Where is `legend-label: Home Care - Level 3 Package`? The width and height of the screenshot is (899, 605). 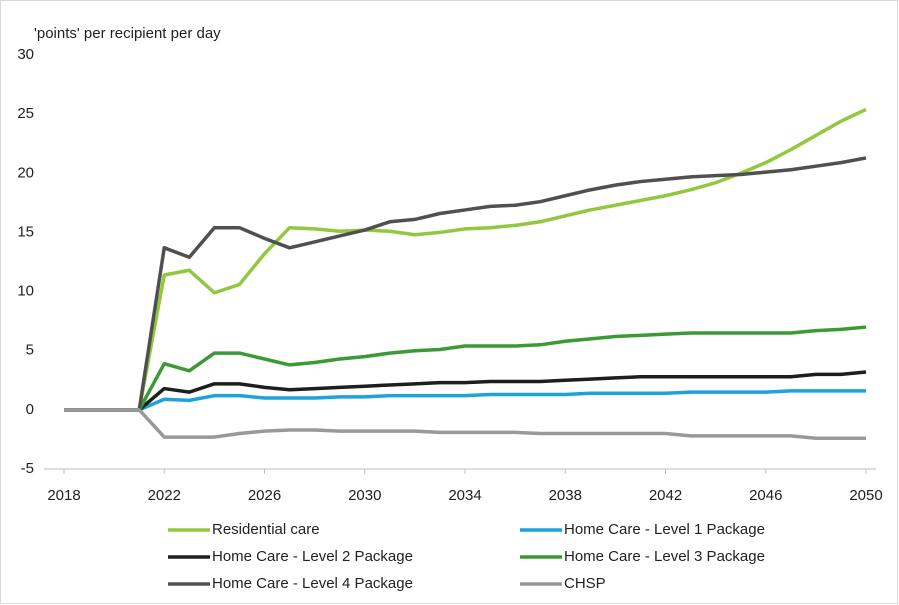 legend-label: Home Care - Level 3 Package is located at coordinates (664, 556).